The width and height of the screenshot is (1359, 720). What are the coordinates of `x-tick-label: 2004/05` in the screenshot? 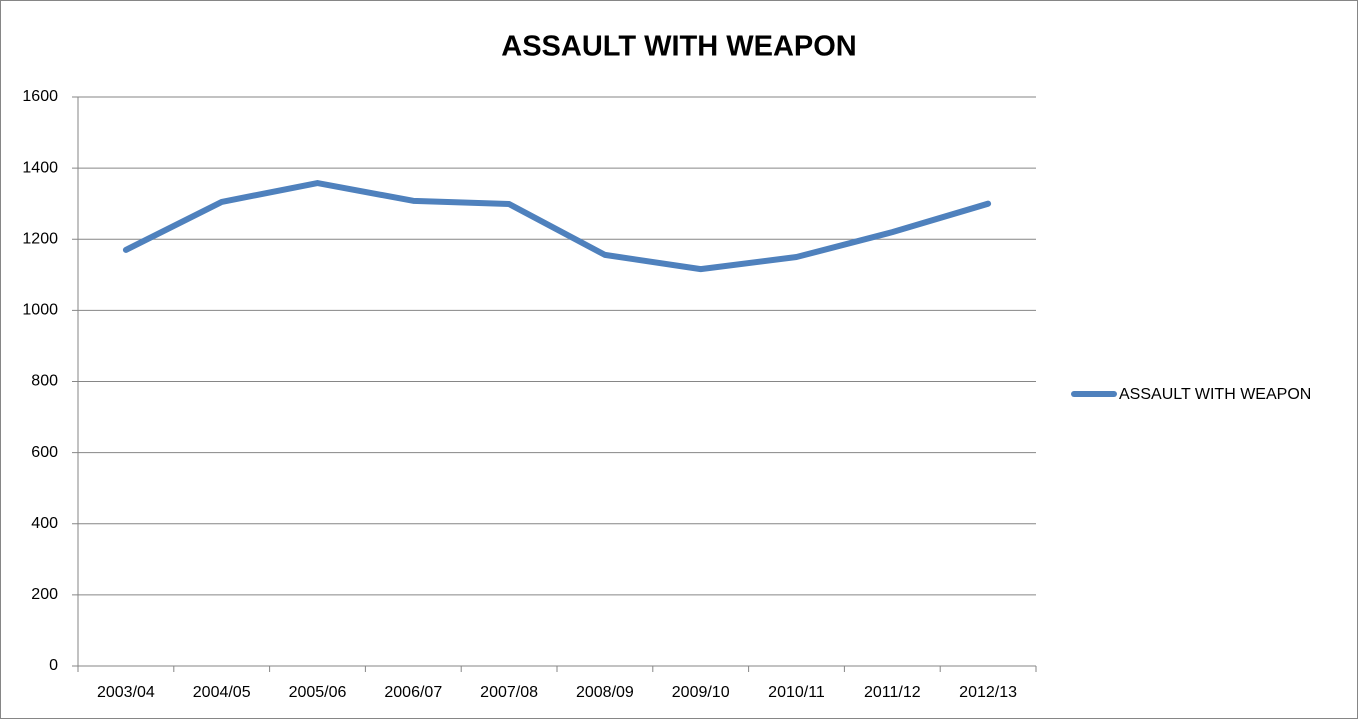 It's located at (222, 692).